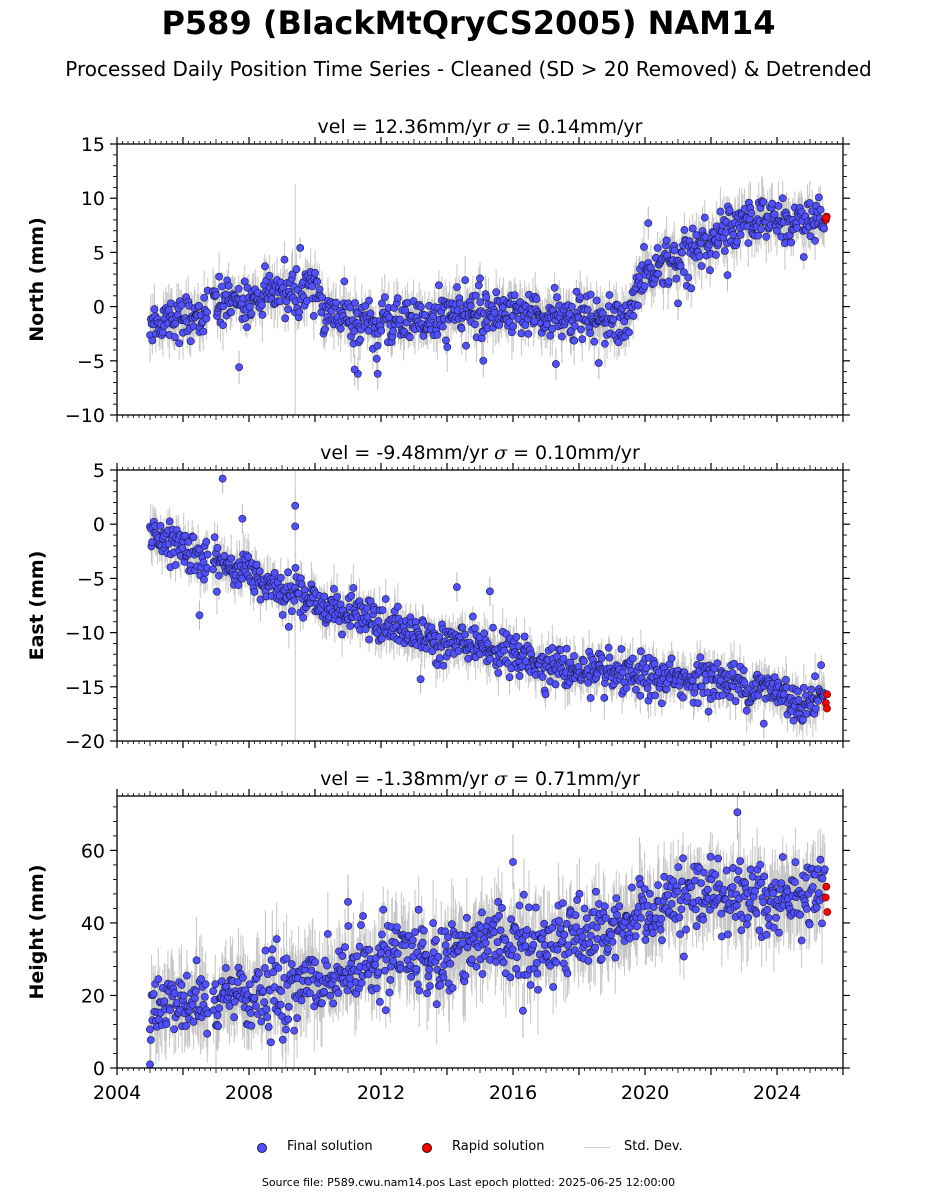  I want to click on y-tick-label: −15, so click(85, 688).